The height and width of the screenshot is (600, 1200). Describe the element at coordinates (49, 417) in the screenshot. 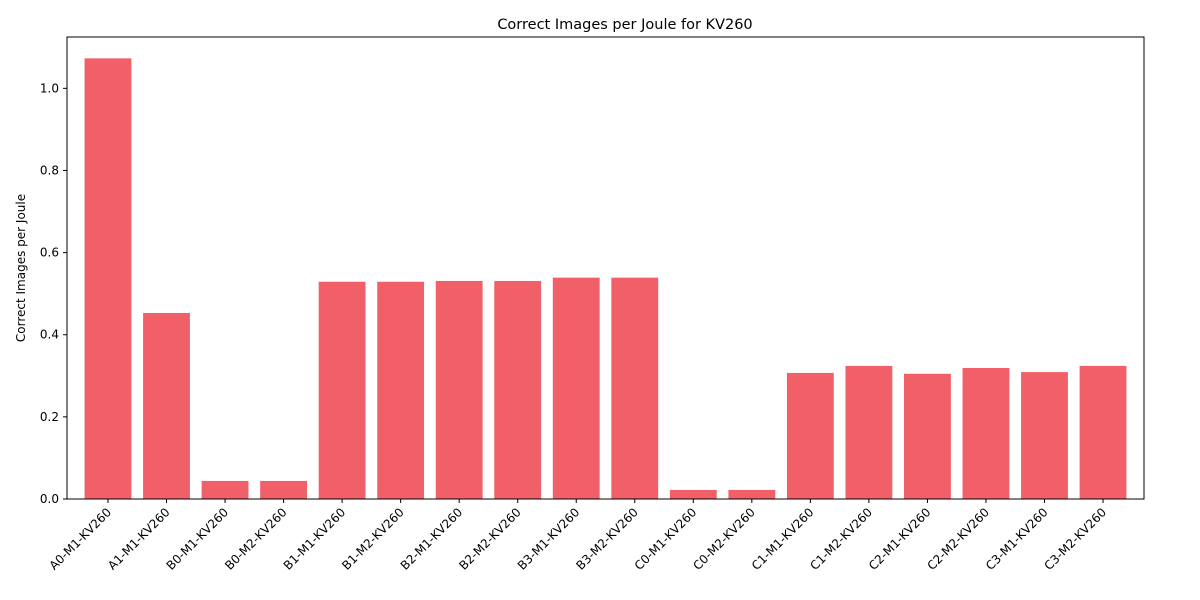

I see `y-tick-label: 0.2` at that location.